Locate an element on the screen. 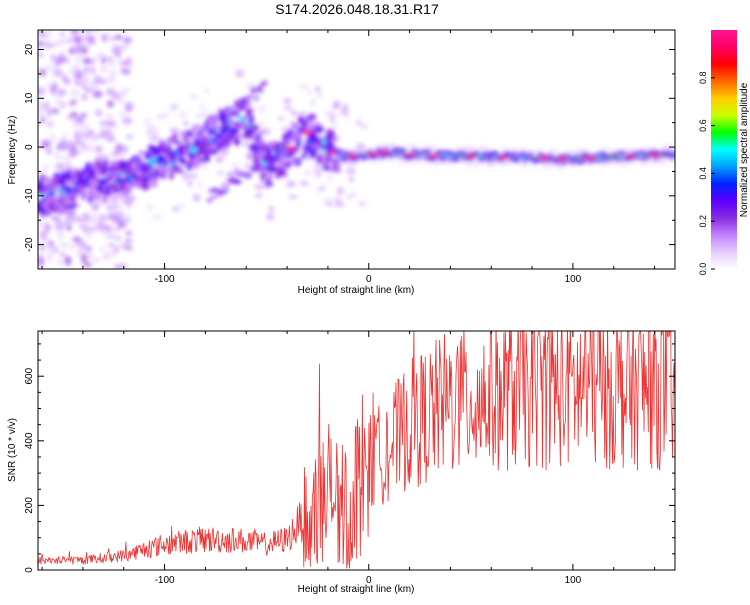  snr-xtick-label: -100 is located at coordinates (165, 580).